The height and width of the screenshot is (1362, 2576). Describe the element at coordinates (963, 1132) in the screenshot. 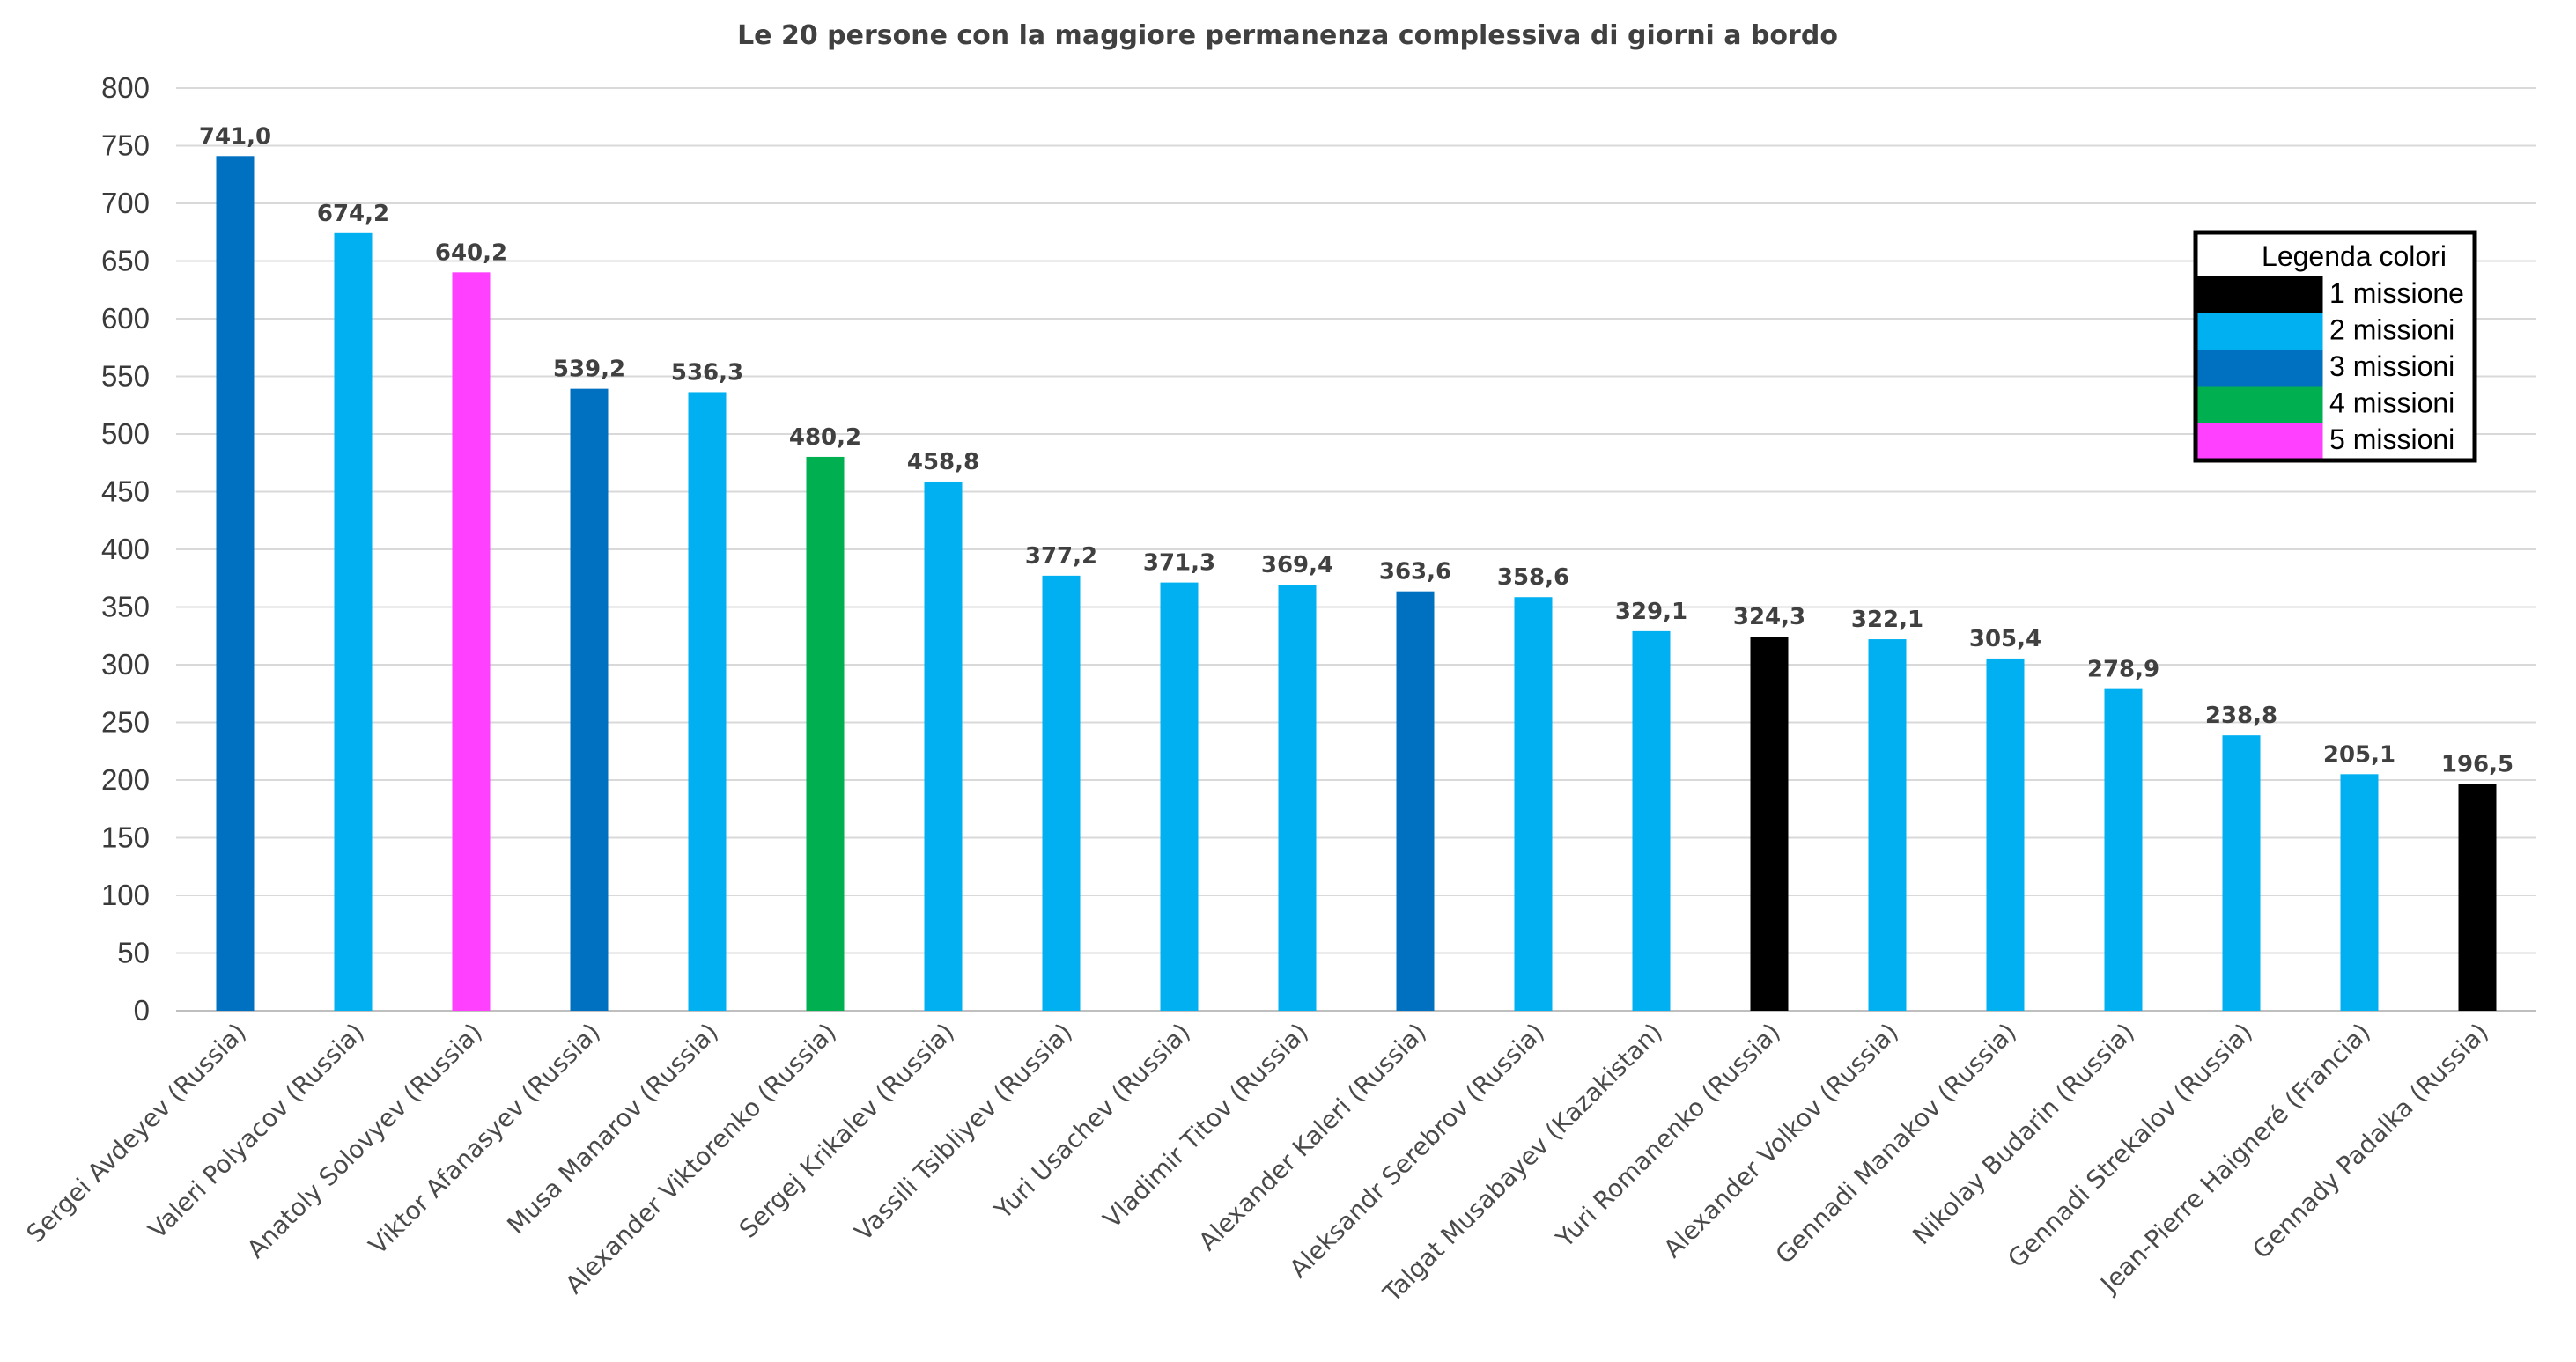

I see `x-tick-label: Vassili Tsibliyev (Russia)` at that location.